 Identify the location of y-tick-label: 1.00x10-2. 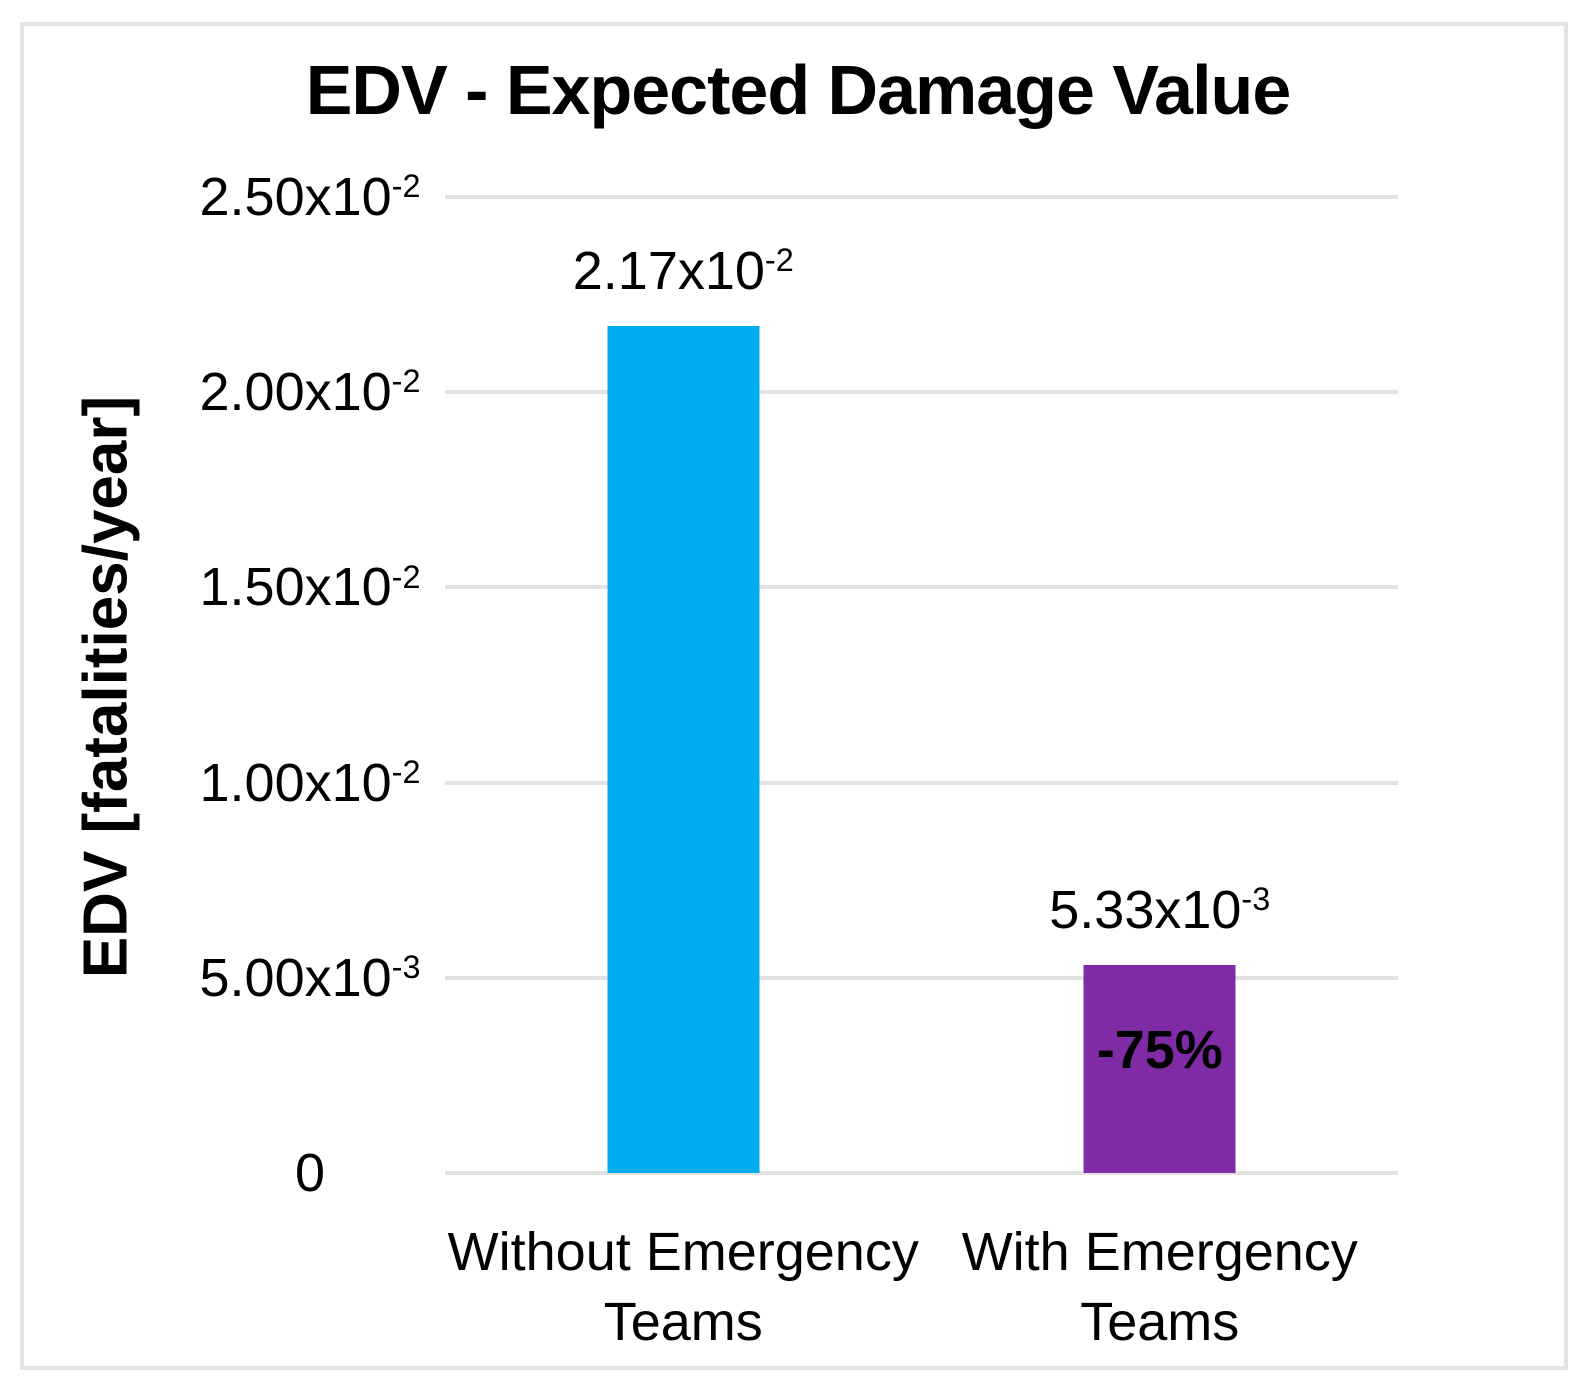
(310, 783).